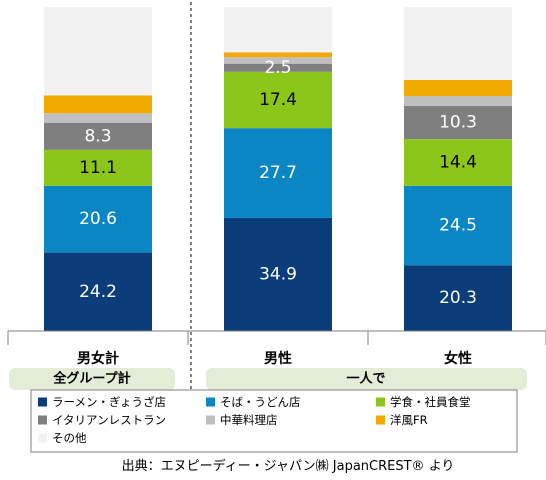 This screenshot has height=480, width=546. Describe the element at coordinates (278, 30) in the screenshot. I see `bar-segment-男性-6` at that location.